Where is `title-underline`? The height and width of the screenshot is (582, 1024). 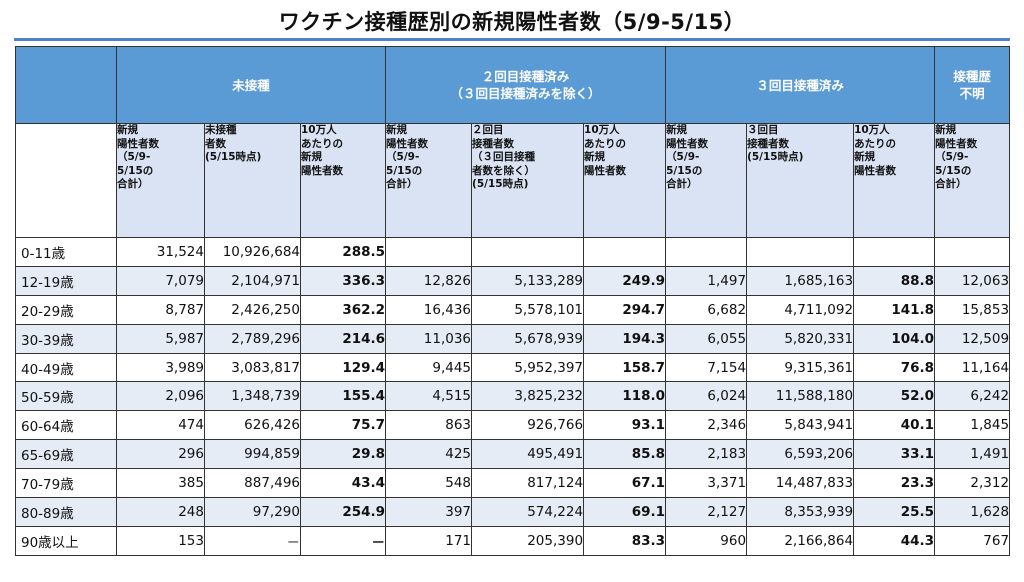
title-underline is located at coordinates (512, 39).